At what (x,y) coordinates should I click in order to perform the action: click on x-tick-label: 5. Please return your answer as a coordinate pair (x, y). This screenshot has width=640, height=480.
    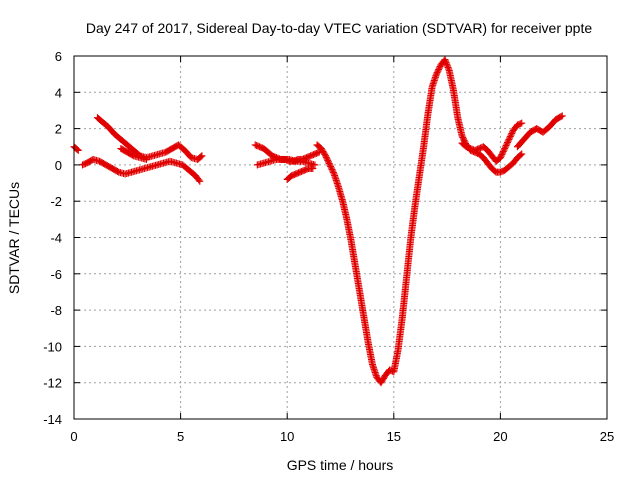
    Looking at the image, I should click on (180, 436).